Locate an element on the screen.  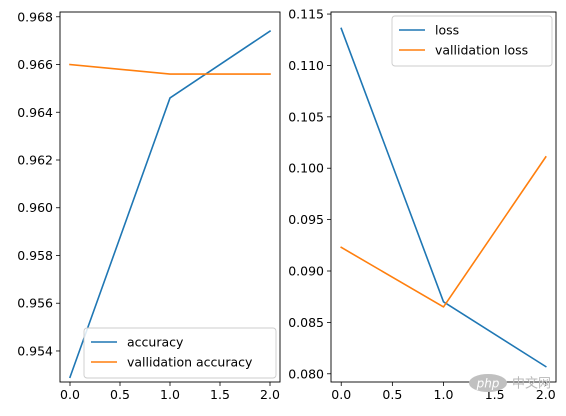
x-tick-label: 1.5 is located at coordinates (220, 394).